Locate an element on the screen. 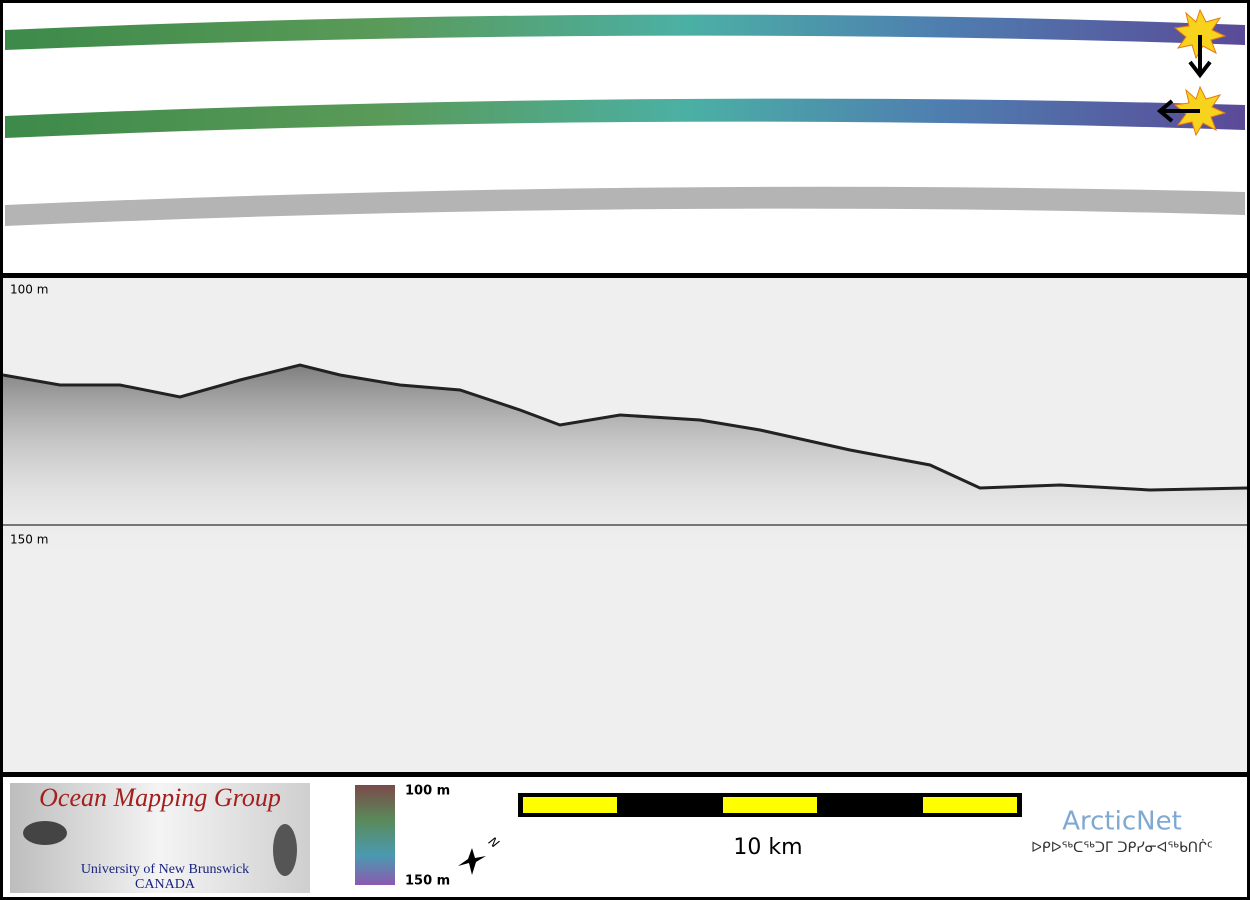  partner-name: ArcticNet is located at coordinates (1122, 822).